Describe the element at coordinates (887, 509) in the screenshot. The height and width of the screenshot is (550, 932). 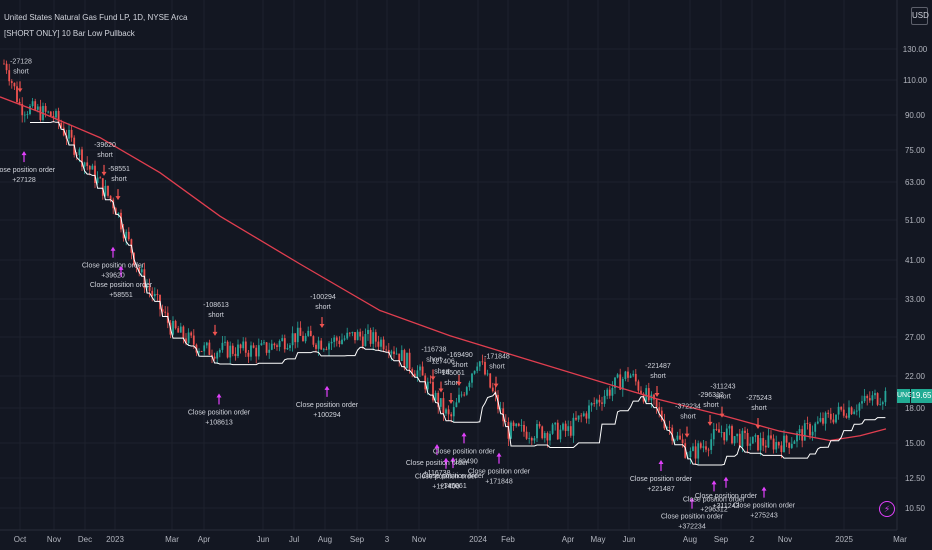
I see `lightning-icon: ⚡` at that location.